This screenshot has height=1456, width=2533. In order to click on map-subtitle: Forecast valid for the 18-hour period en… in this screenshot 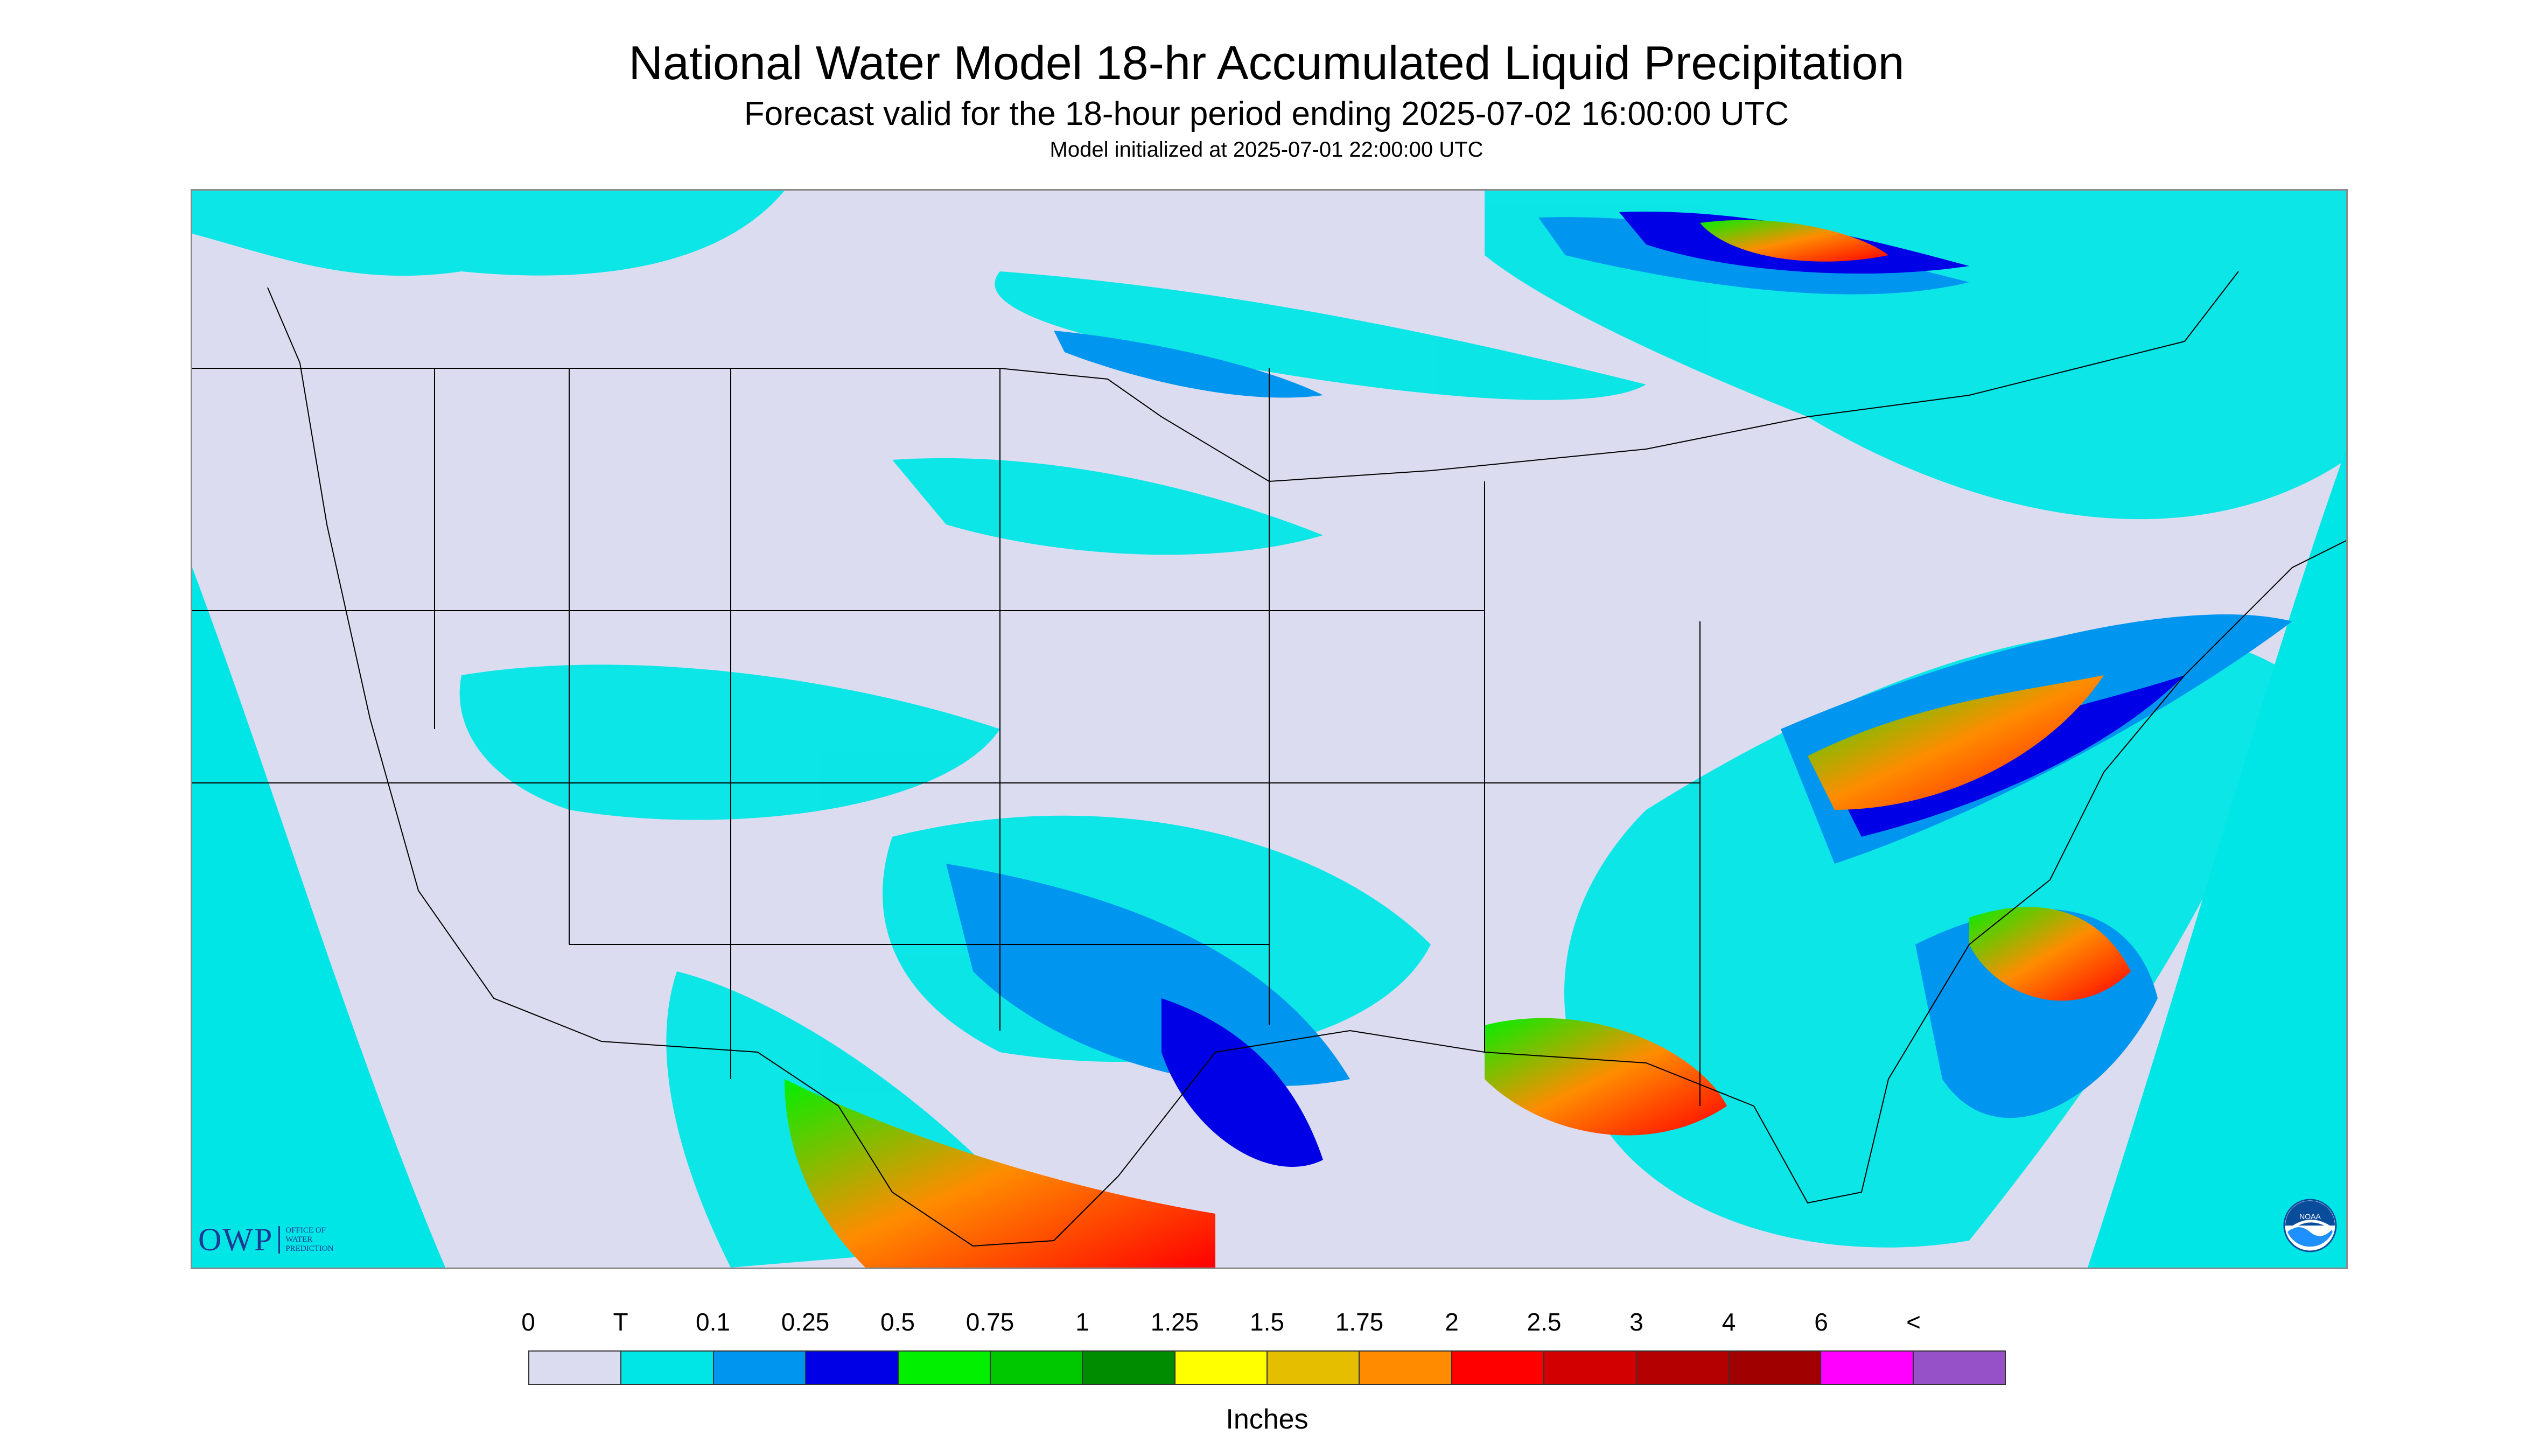, I will do `click(1266, 113)`.